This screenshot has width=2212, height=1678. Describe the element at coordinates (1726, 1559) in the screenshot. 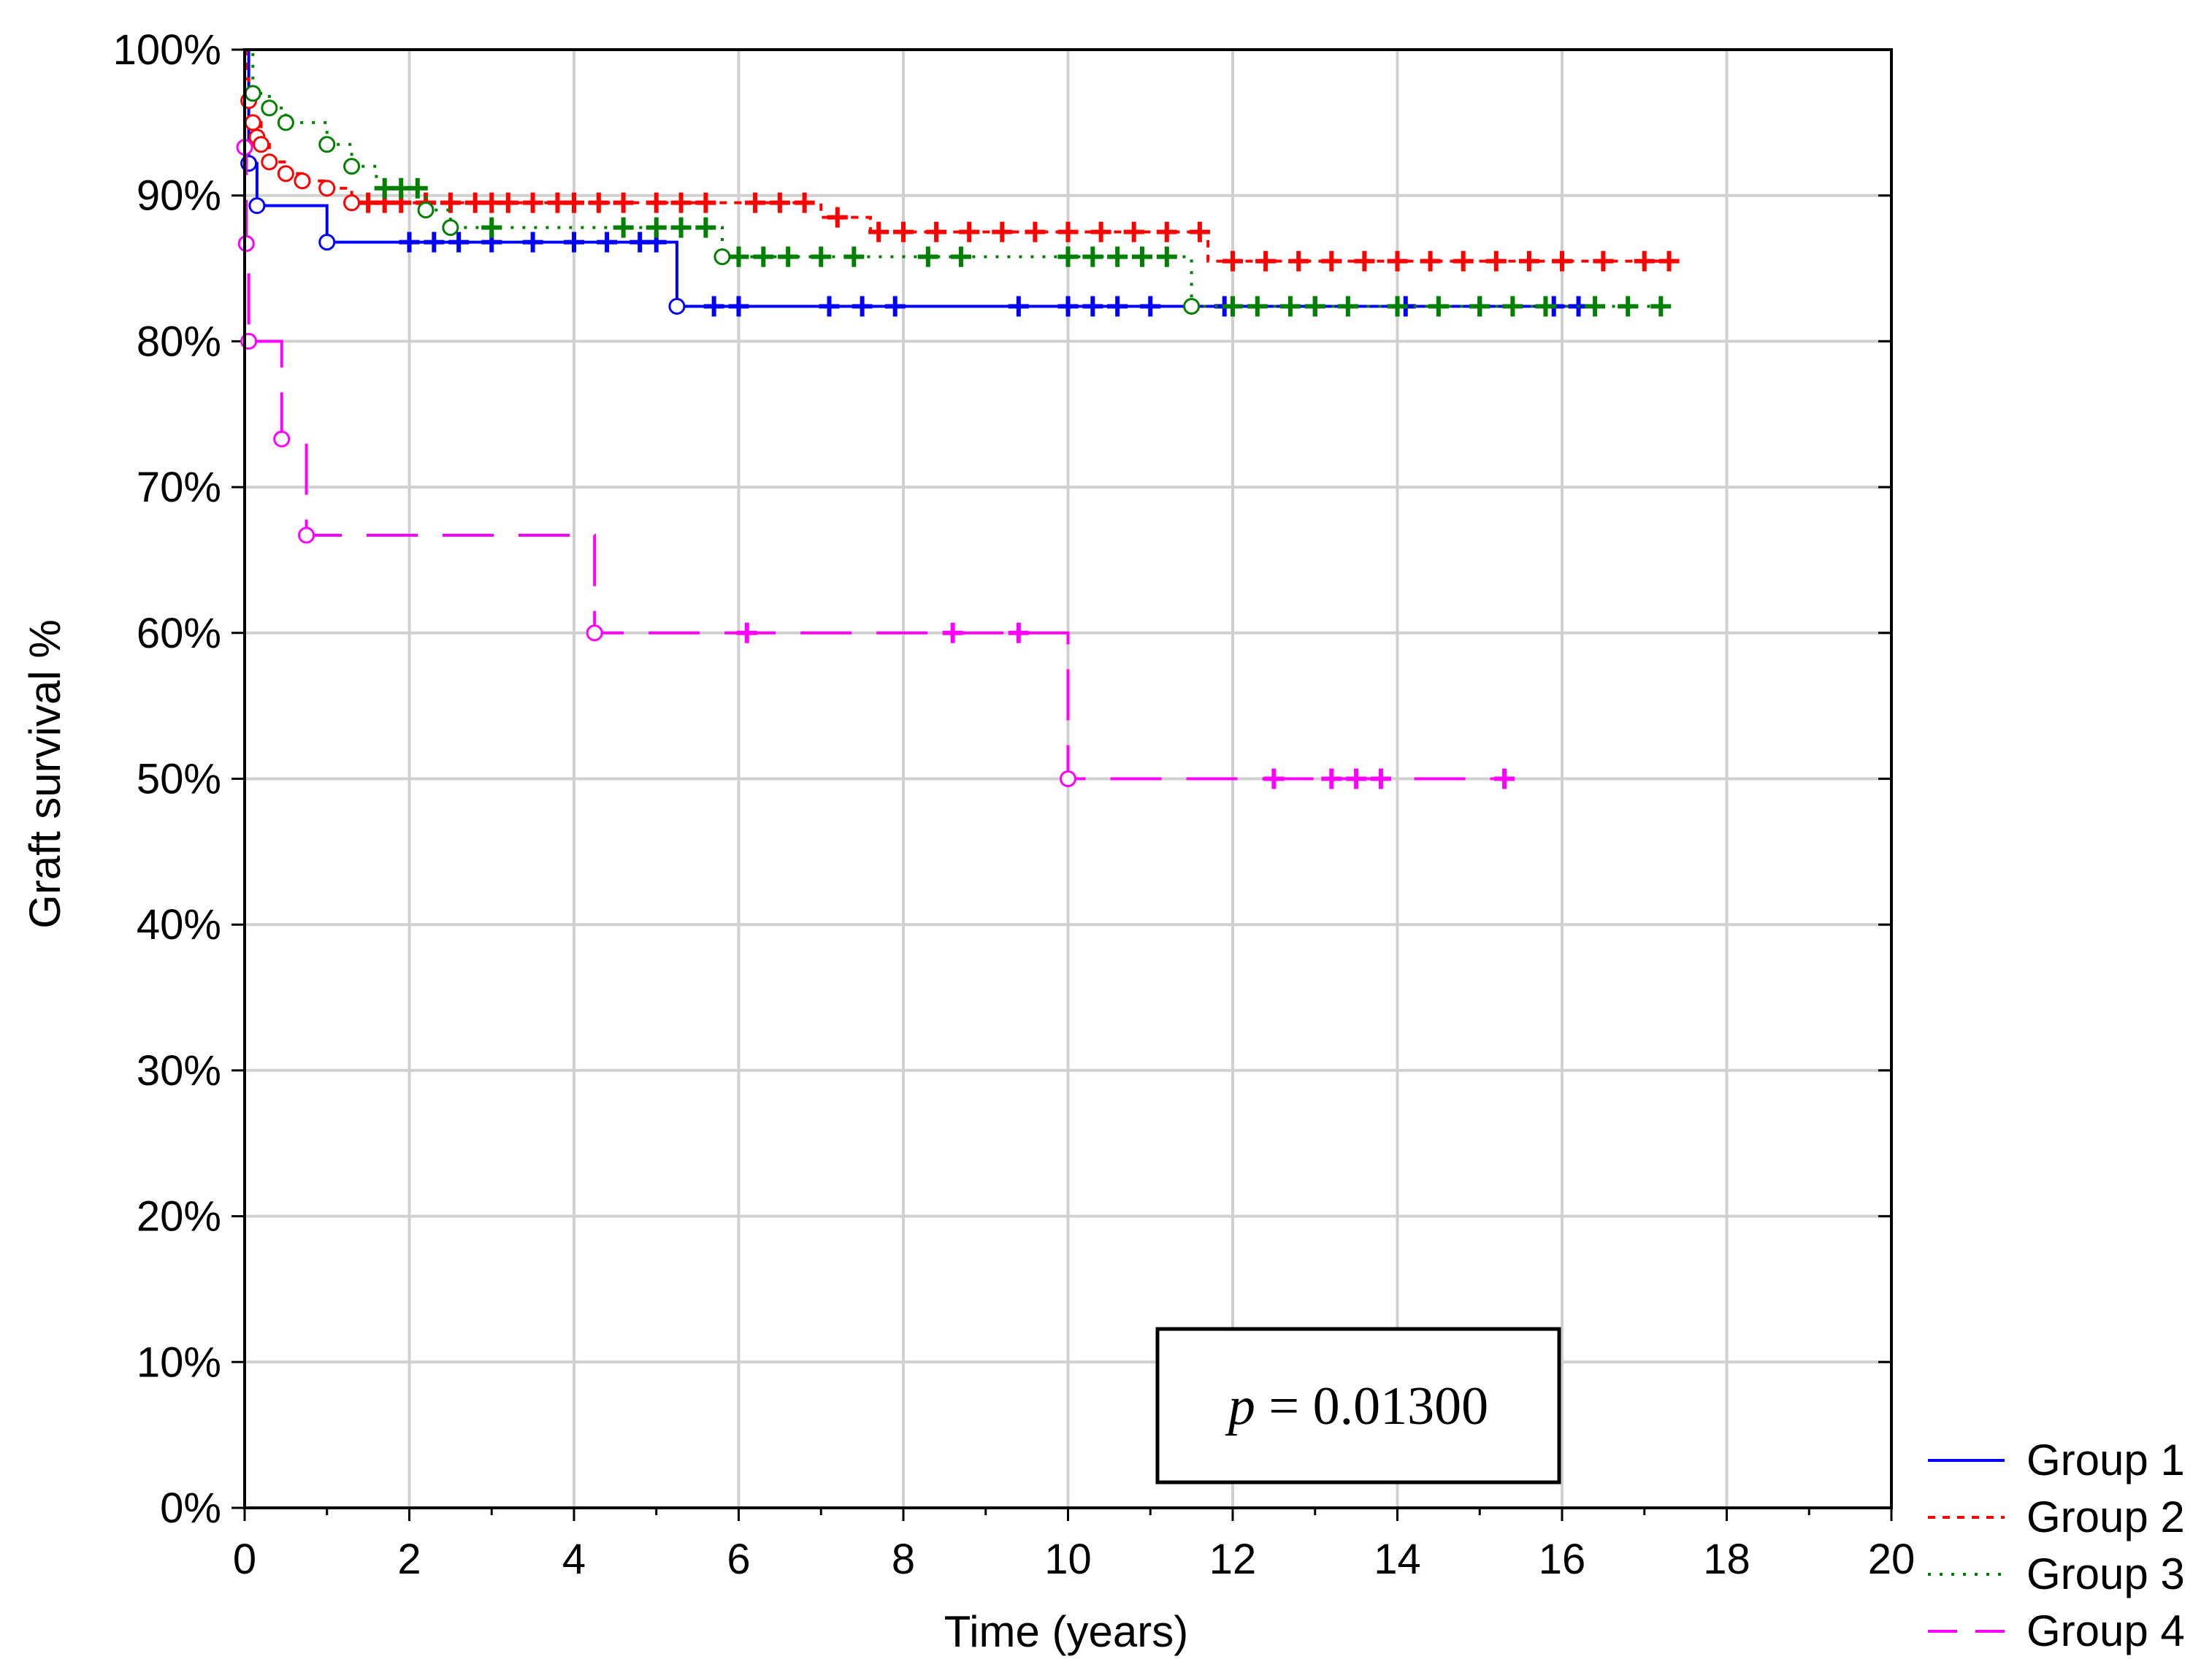

I see `x-tick-label: 18` at that location.